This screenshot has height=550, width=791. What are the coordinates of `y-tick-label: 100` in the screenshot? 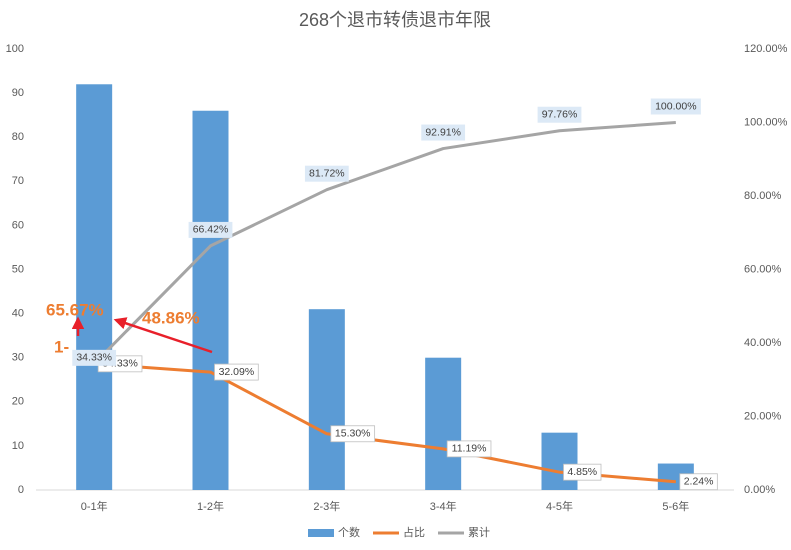 It's located at (15, 49).